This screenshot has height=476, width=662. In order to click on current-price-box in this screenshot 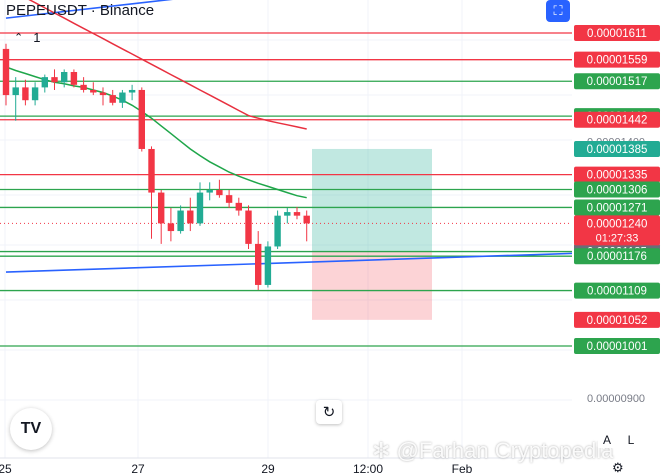, I will do `click(617, 230)`.